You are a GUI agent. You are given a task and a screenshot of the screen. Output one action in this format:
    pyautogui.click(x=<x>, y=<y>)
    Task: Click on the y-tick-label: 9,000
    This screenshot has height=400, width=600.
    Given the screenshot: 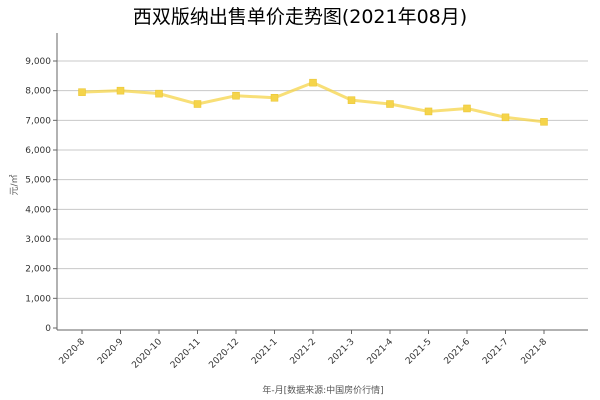 What is the action you would take?
    pyautogui.click(x=38, y=62)
    